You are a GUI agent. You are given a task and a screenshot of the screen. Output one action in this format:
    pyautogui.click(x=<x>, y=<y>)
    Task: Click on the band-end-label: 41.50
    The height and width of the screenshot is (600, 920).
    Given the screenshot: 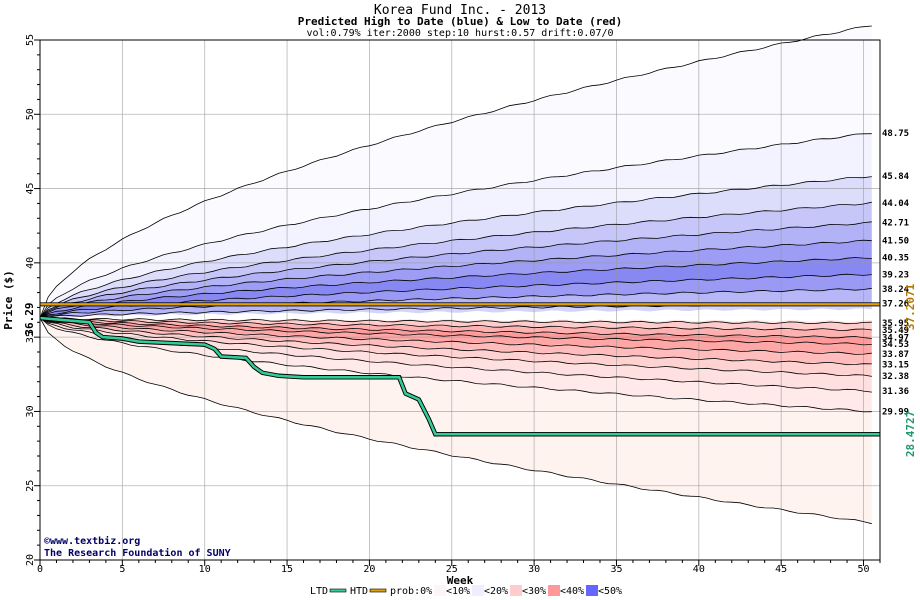 What is the action you would take?
    pyautogui.click(x=895, y=242)
    